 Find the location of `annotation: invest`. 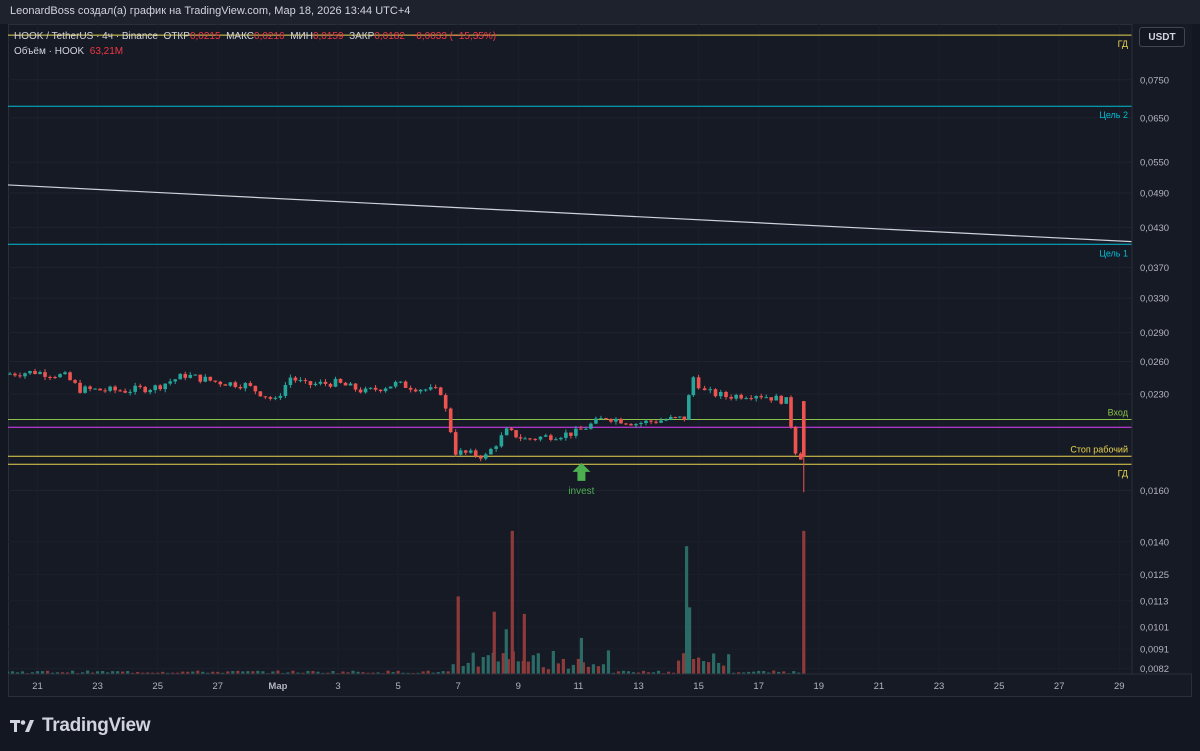

annotation: invest is located at coordinates (581, 479).